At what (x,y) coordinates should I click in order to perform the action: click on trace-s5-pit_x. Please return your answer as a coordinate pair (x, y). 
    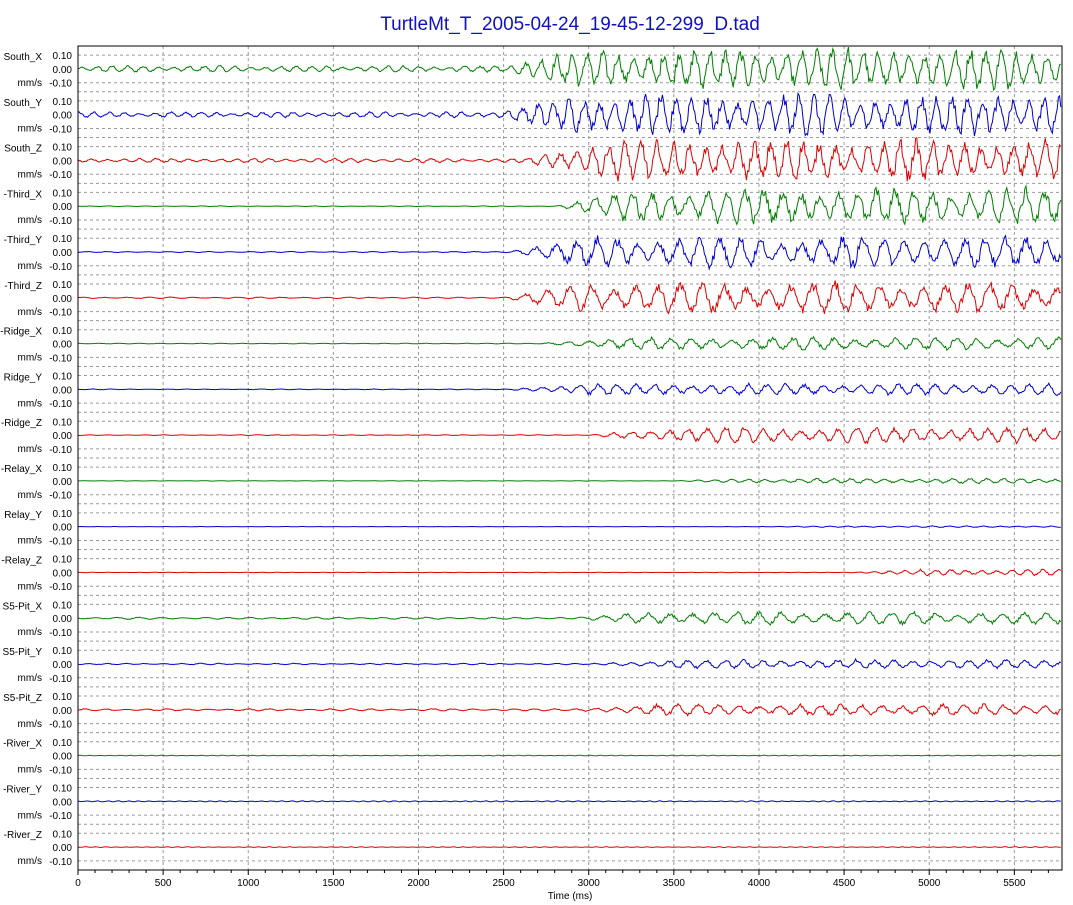
    Looking at the image, I should click on (569, 618).